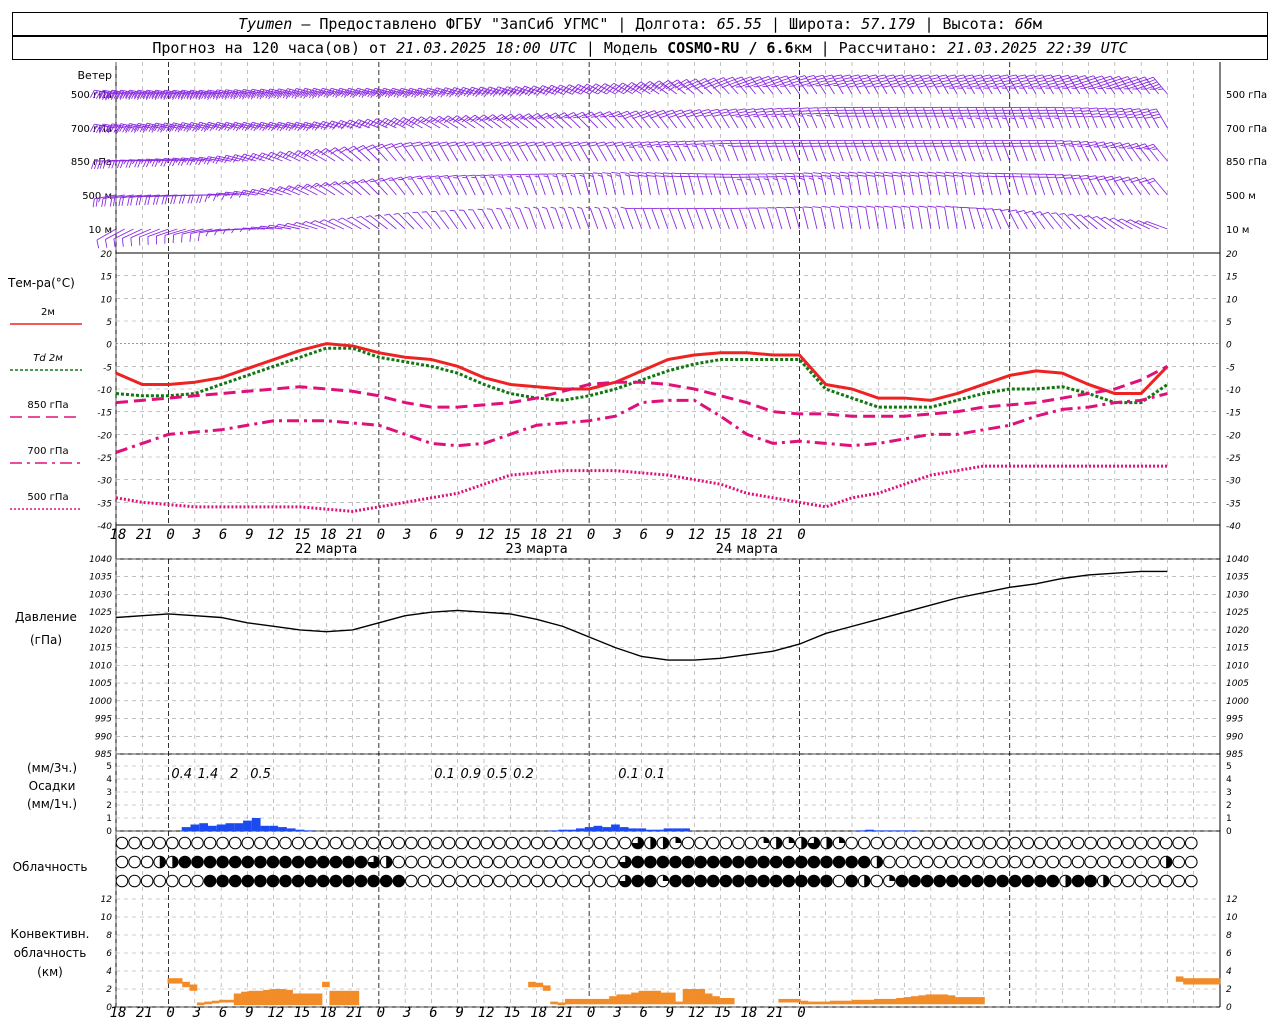 Image resolution: width=1280 pixels, height=1024 pixels. What do you see at coordinates (1237, 684) in the screenshot?
I see `press-tick-right: 1005` at bounding box center [1237, 684].